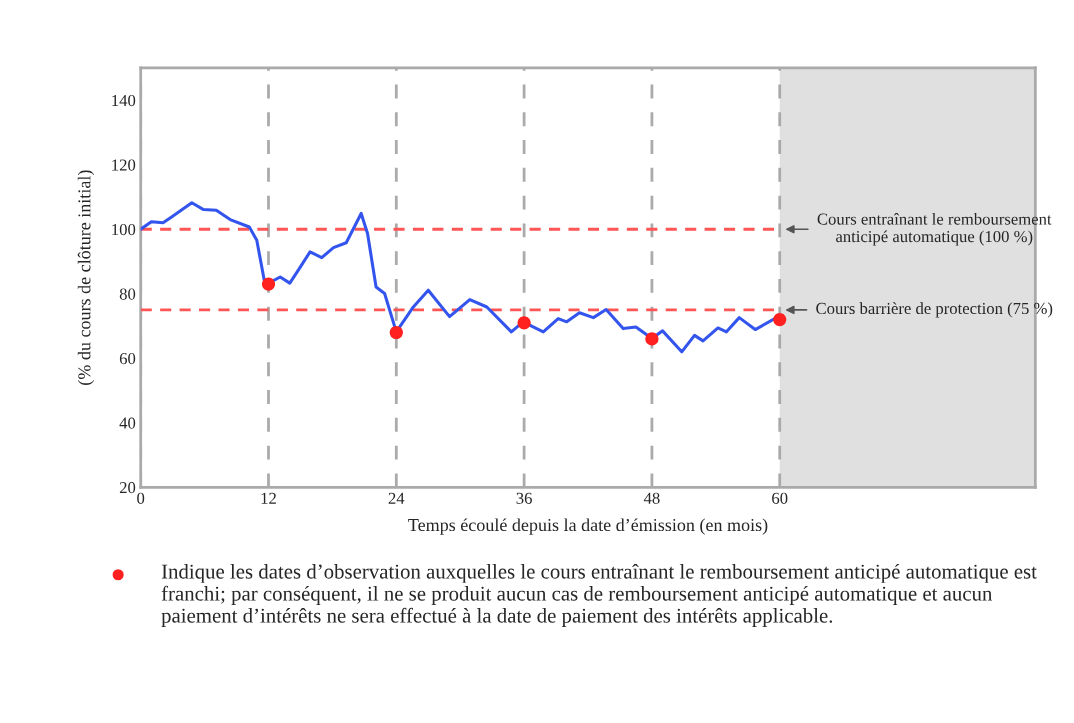 This screenshot has width=1074, height=723. I want to click on ref-line-label: Cours barrière de protection (75 %), so click(934, 310).